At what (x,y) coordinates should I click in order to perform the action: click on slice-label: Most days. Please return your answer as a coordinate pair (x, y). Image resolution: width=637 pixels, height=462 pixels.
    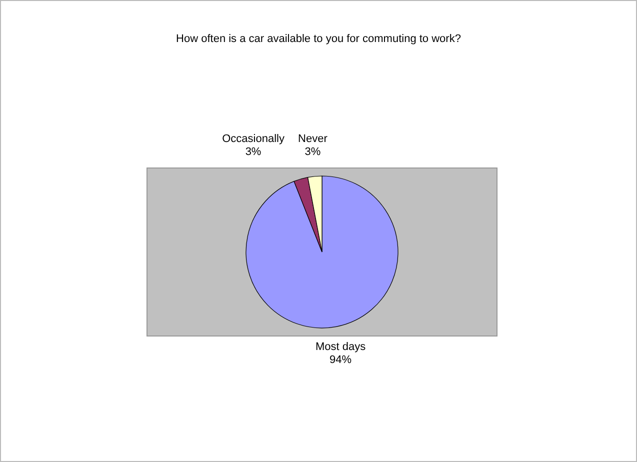
    Looking at the image, I should click on (340, 347).